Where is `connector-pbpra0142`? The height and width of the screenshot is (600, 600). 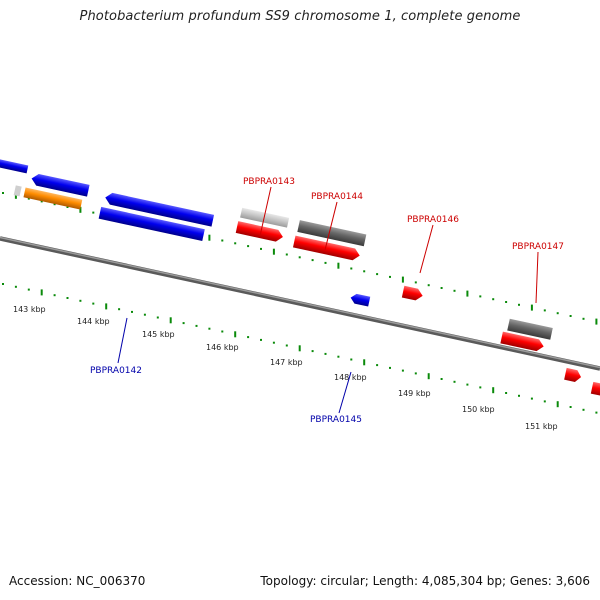 connector-pbpra0142 is located at coordinates (122, 340).